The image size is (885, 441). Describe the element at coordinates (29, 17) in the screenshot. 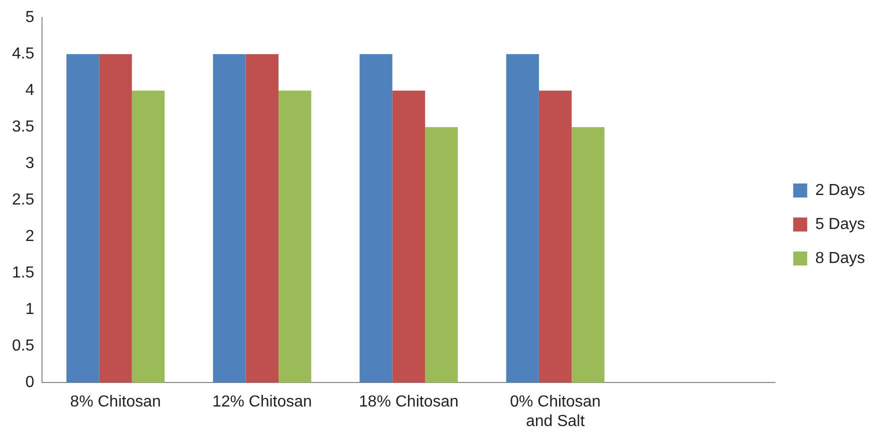

I see `y-tick-label: 5` at that location.